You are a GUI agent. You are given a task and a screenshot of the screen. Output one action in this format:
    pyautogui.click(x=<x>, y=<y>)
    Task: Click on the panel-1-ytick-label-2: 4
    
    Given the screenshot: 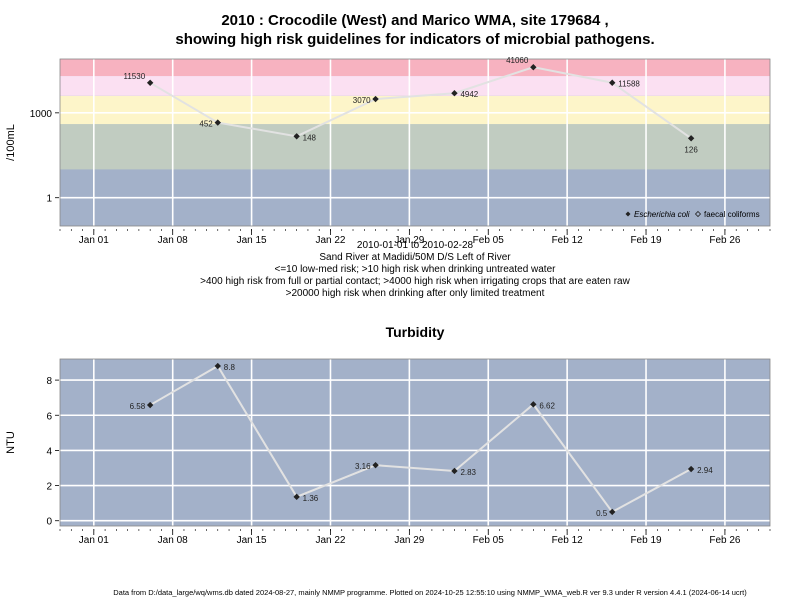 What is the action you would take?
    pyautogui.click(x=49, y=451)
    